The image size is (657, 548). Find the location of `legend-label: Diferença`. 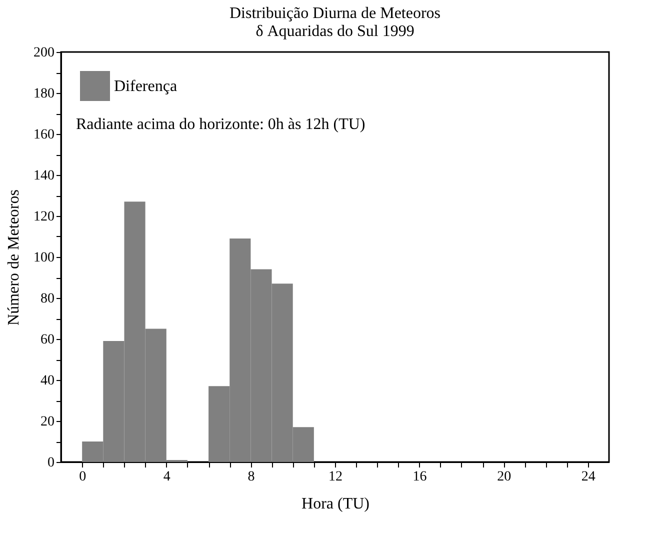

legend-label: Diferença is located at coordinates (146, 86).